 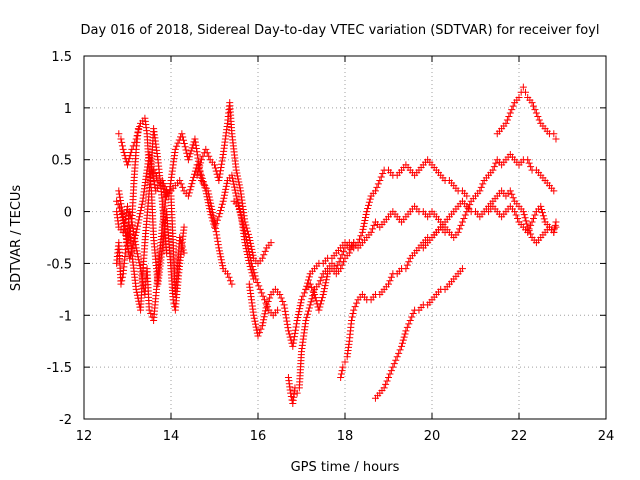 What do you see at coordinates (345, 467) in the screenshot?
I see `x-axis-label: GPS time / hours` at bounding box center [345, 467].